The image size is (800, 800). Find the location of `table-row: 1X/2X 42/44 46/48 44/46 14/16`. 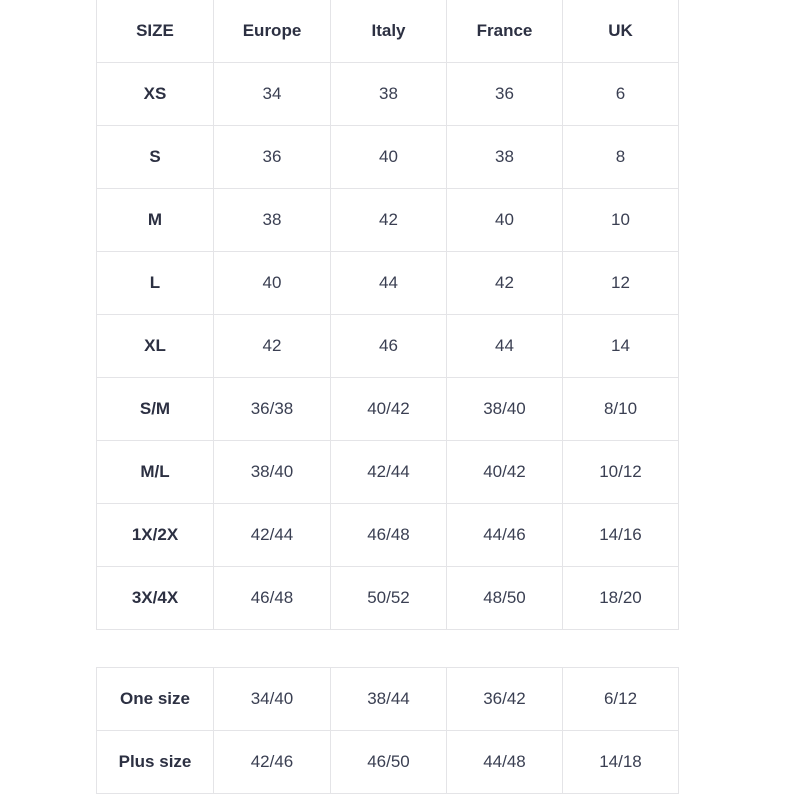

table-row: 1X/2X 42/44 46/48 44/46 14/16 is located at coordinates (387, 535).